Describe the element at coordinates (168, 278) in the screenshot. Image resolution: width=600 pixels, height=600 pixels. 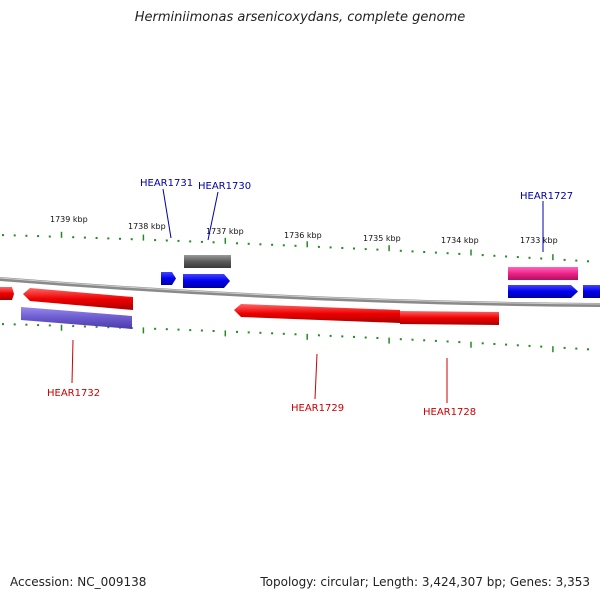
I see `gene-hear1731` at that location.